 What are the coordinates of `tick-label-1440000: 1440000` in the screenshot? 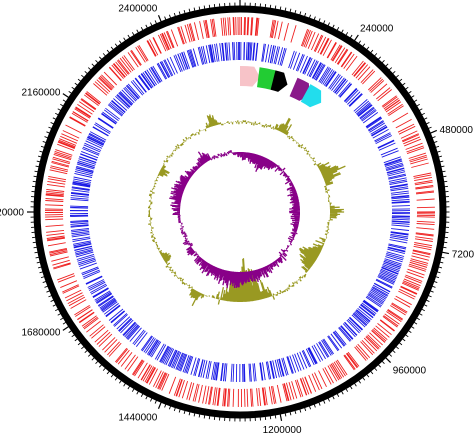 It's located at (137, 418).